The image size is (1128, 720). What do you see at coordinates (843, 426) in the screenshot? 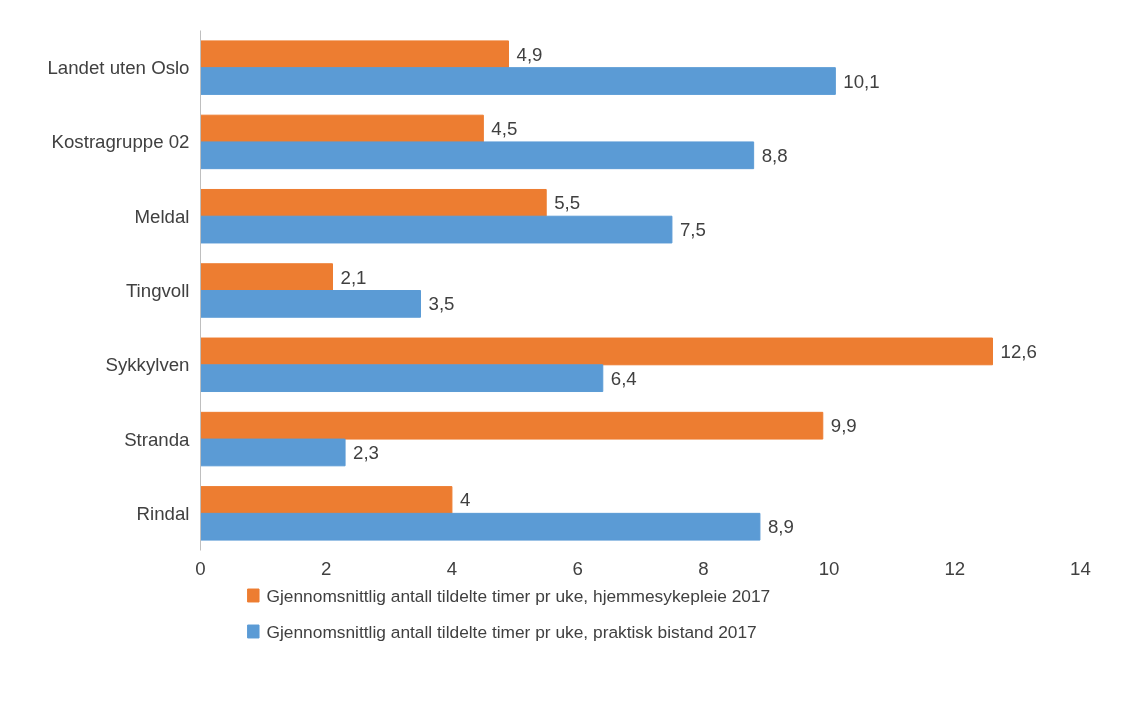
I see `data-label: 9,9` at bounding box center [843, 426].